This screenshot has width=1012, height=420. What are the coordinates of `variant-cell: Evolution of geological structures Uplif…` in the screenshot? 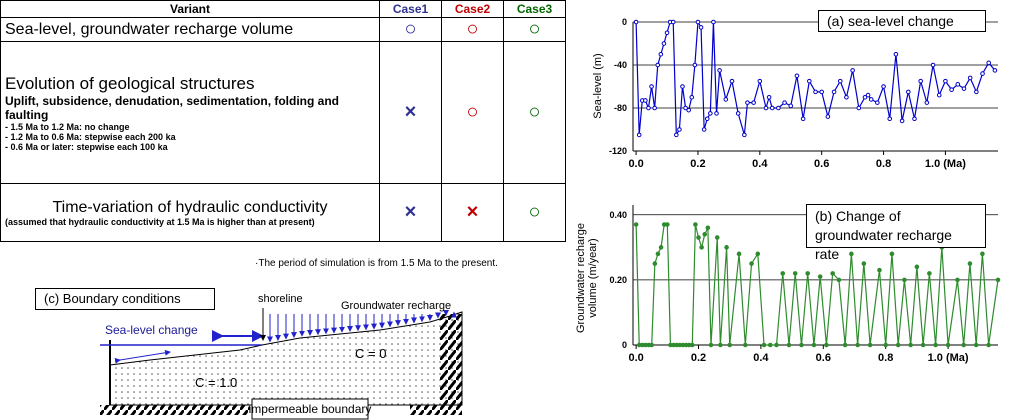 It's located at (190, 112).